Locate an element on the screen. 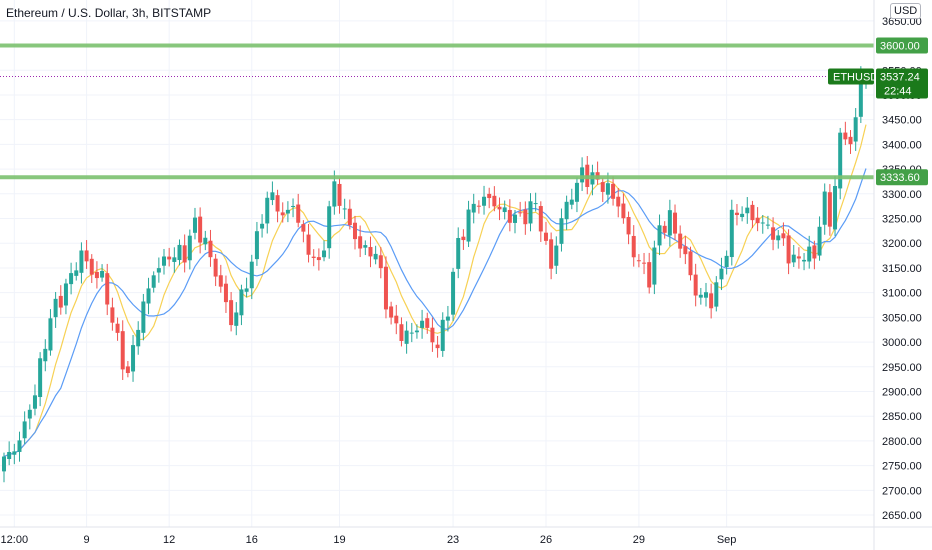 The height and width of the screenshot is (550, 932). chart-title: Ethereum / U.S. Dollar, 3h, BITSTAMP is located at coordinates (109, 13).